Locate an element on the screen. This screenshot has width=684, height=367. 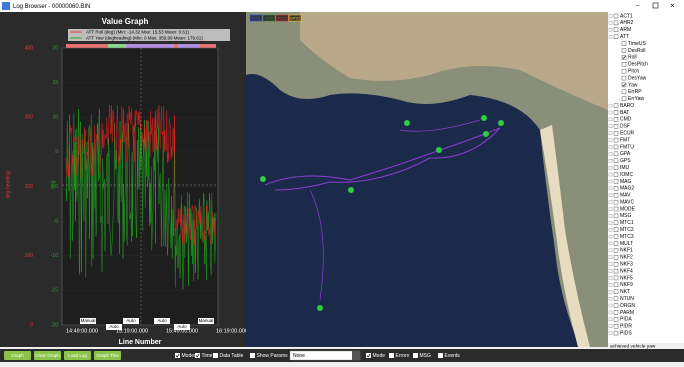
tree-item: FMT is located at coordinates (625, 140).